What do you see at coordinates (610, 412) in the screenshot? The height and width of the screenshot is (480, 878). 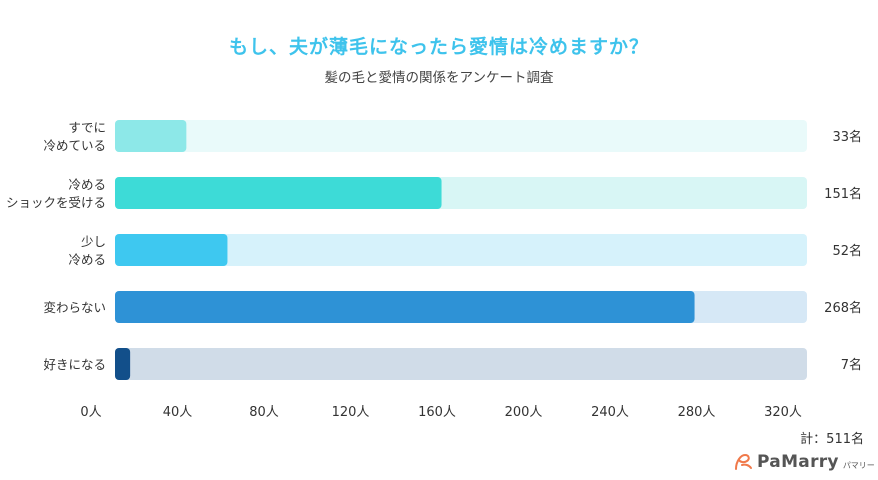 I see `x-tick-label: 240人` at bounding box center [610, 412].